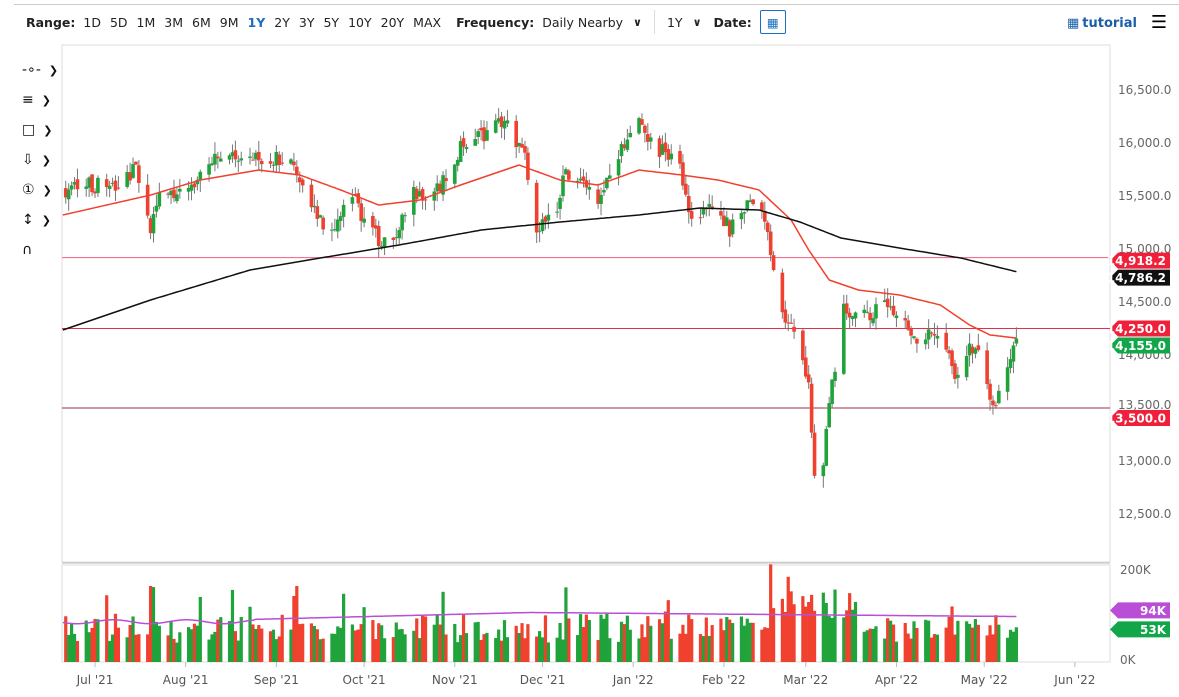  What do you see at coordinates (1144, 90) in the screenshot?
I see `y-tick-label: 16,500.0` at bounding box center [1144, 90].